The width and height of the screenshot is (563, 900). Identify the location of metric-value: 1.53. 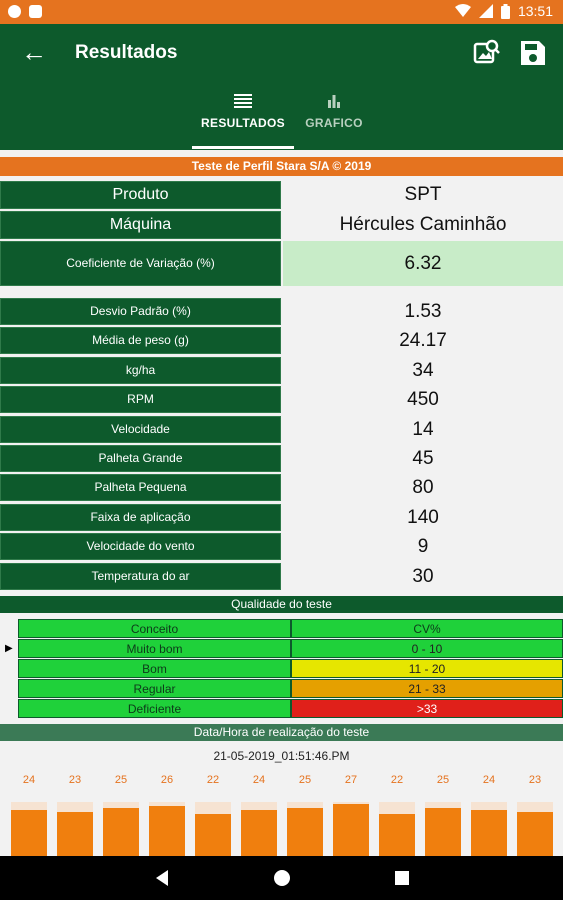
(423, 311).